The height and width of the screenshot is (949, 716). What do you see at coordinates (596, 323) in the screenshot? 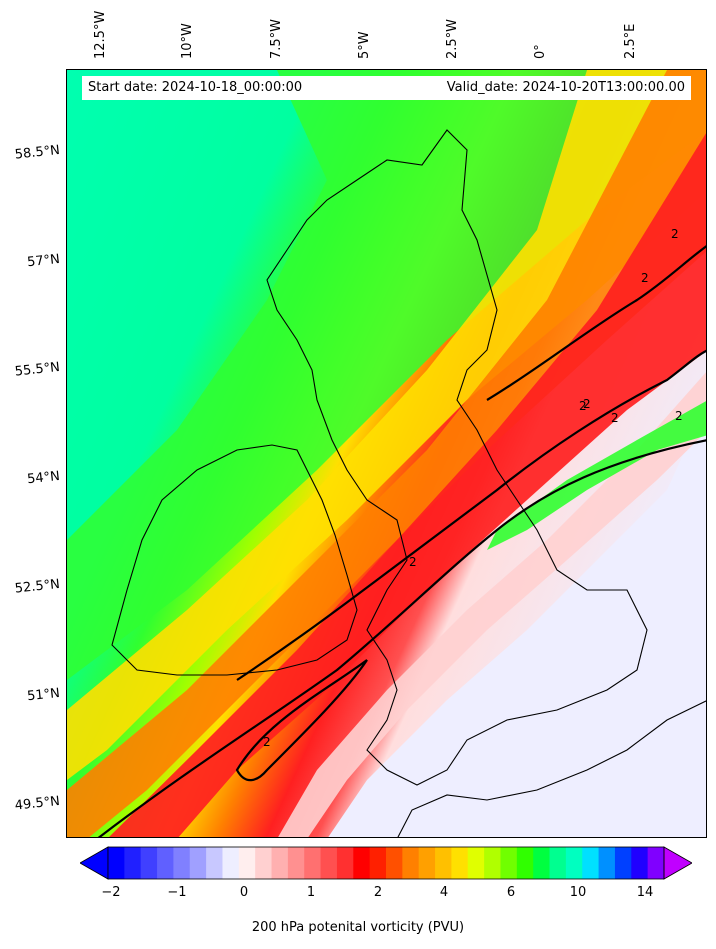
I see `pv2-contour-upper` at bounding box center [596, 323].